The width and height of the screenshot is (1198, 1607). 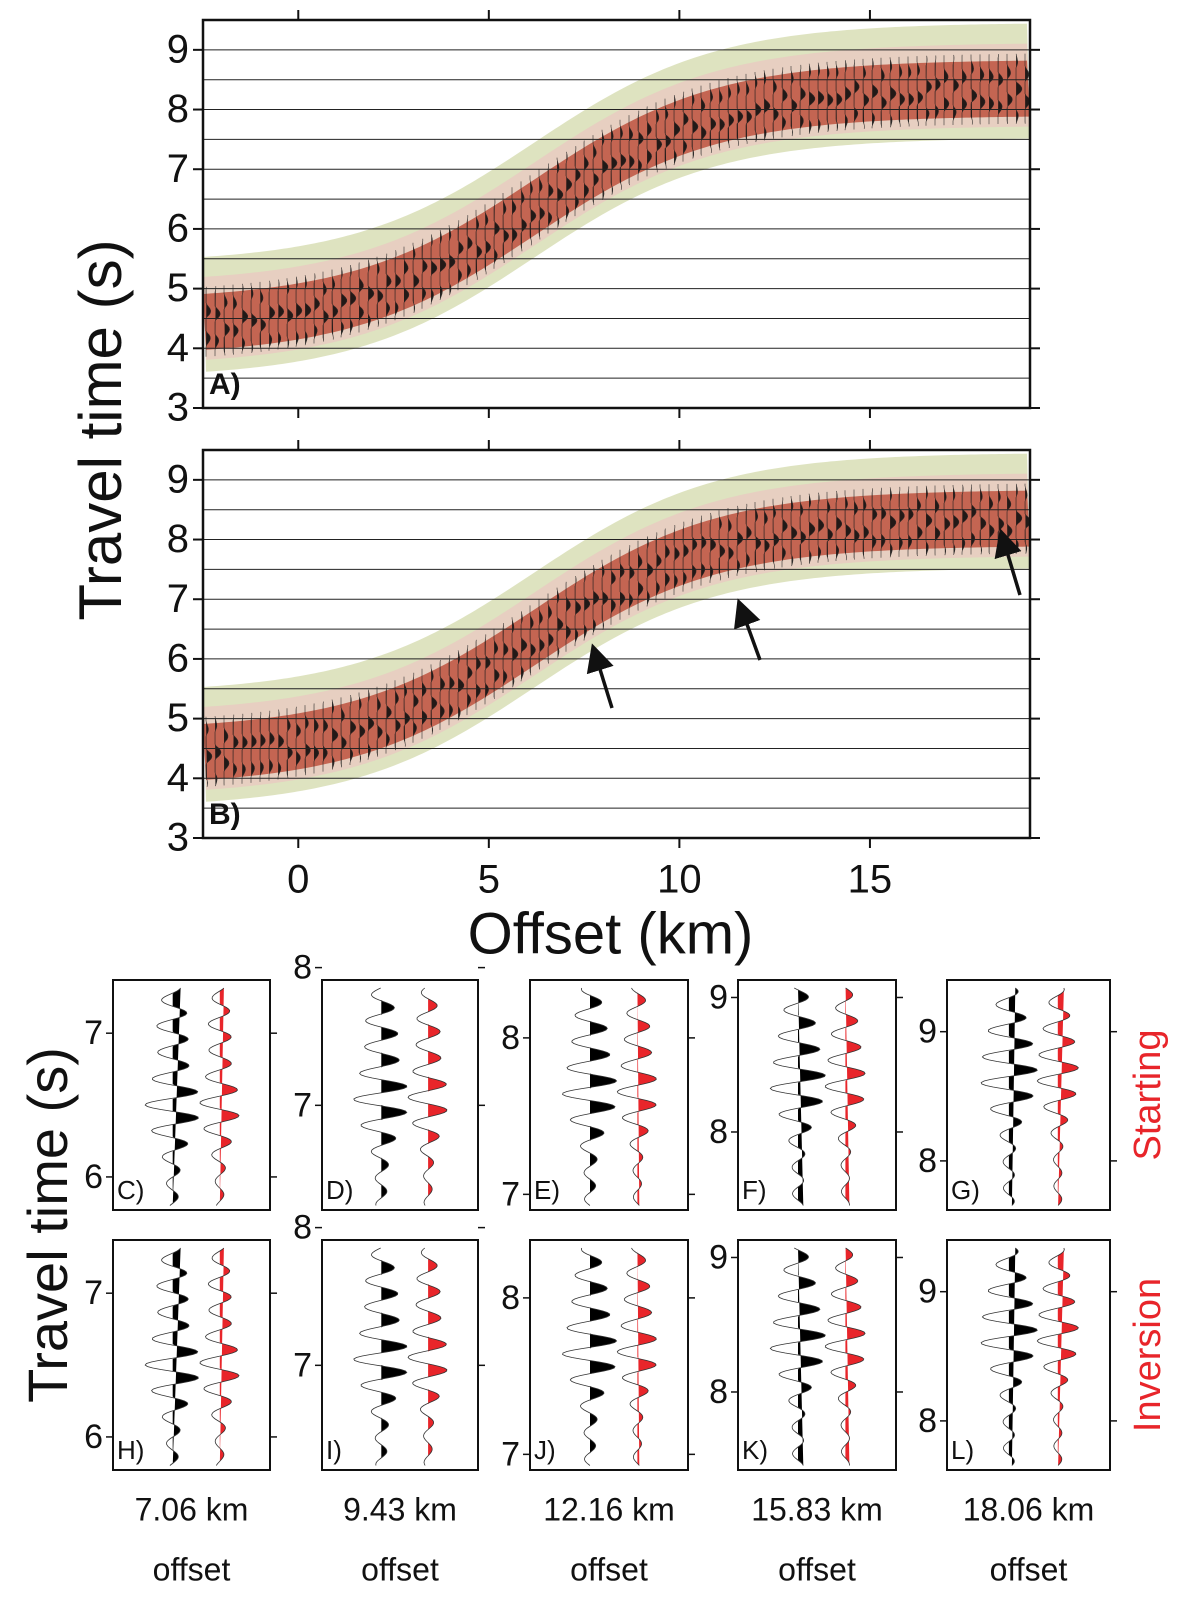 What do you see at coordinates (547, 1190) in the screenshot?
I see `panel-label: E)` at bounding box center [547, 1190].